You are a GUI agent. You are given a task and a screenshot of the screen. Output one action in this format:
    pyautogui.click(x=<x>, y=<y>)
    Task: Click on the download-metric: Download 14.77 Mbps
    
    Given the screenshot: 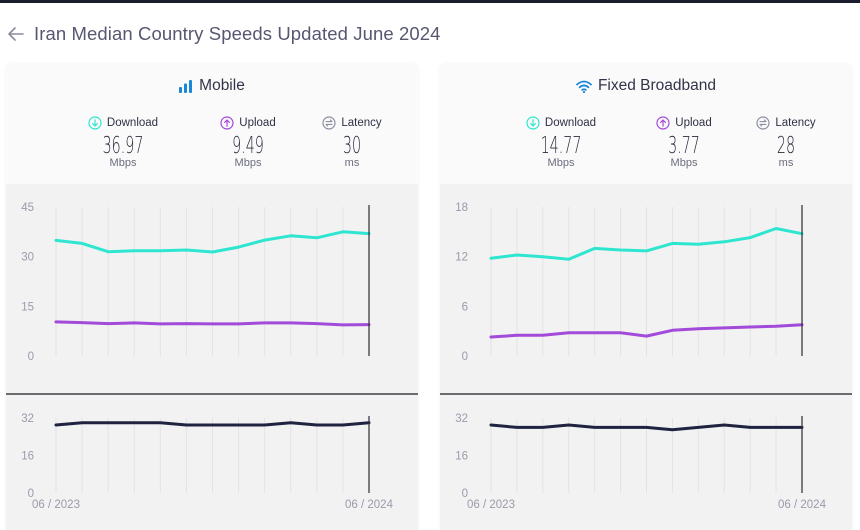 What is the action you would take?
    pyautogui.click(x=561, y=141)
    